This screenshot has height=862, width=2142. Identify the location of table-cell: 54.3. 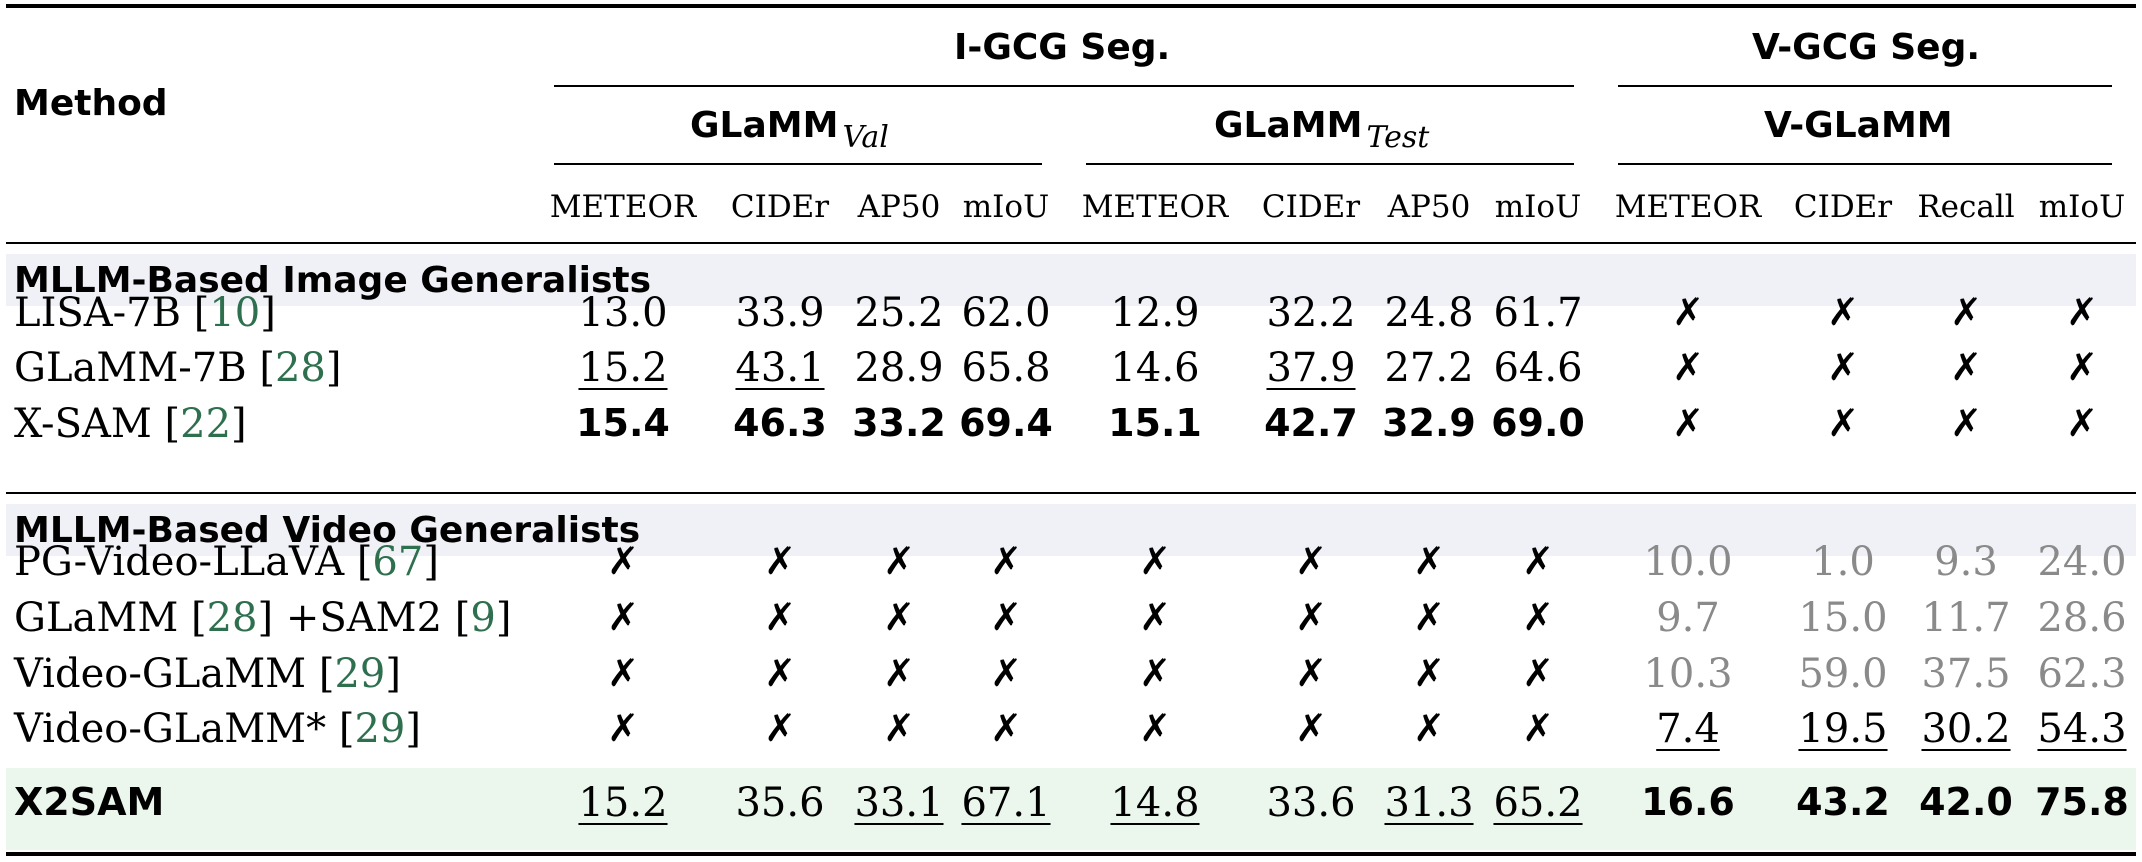
(2082, 729).